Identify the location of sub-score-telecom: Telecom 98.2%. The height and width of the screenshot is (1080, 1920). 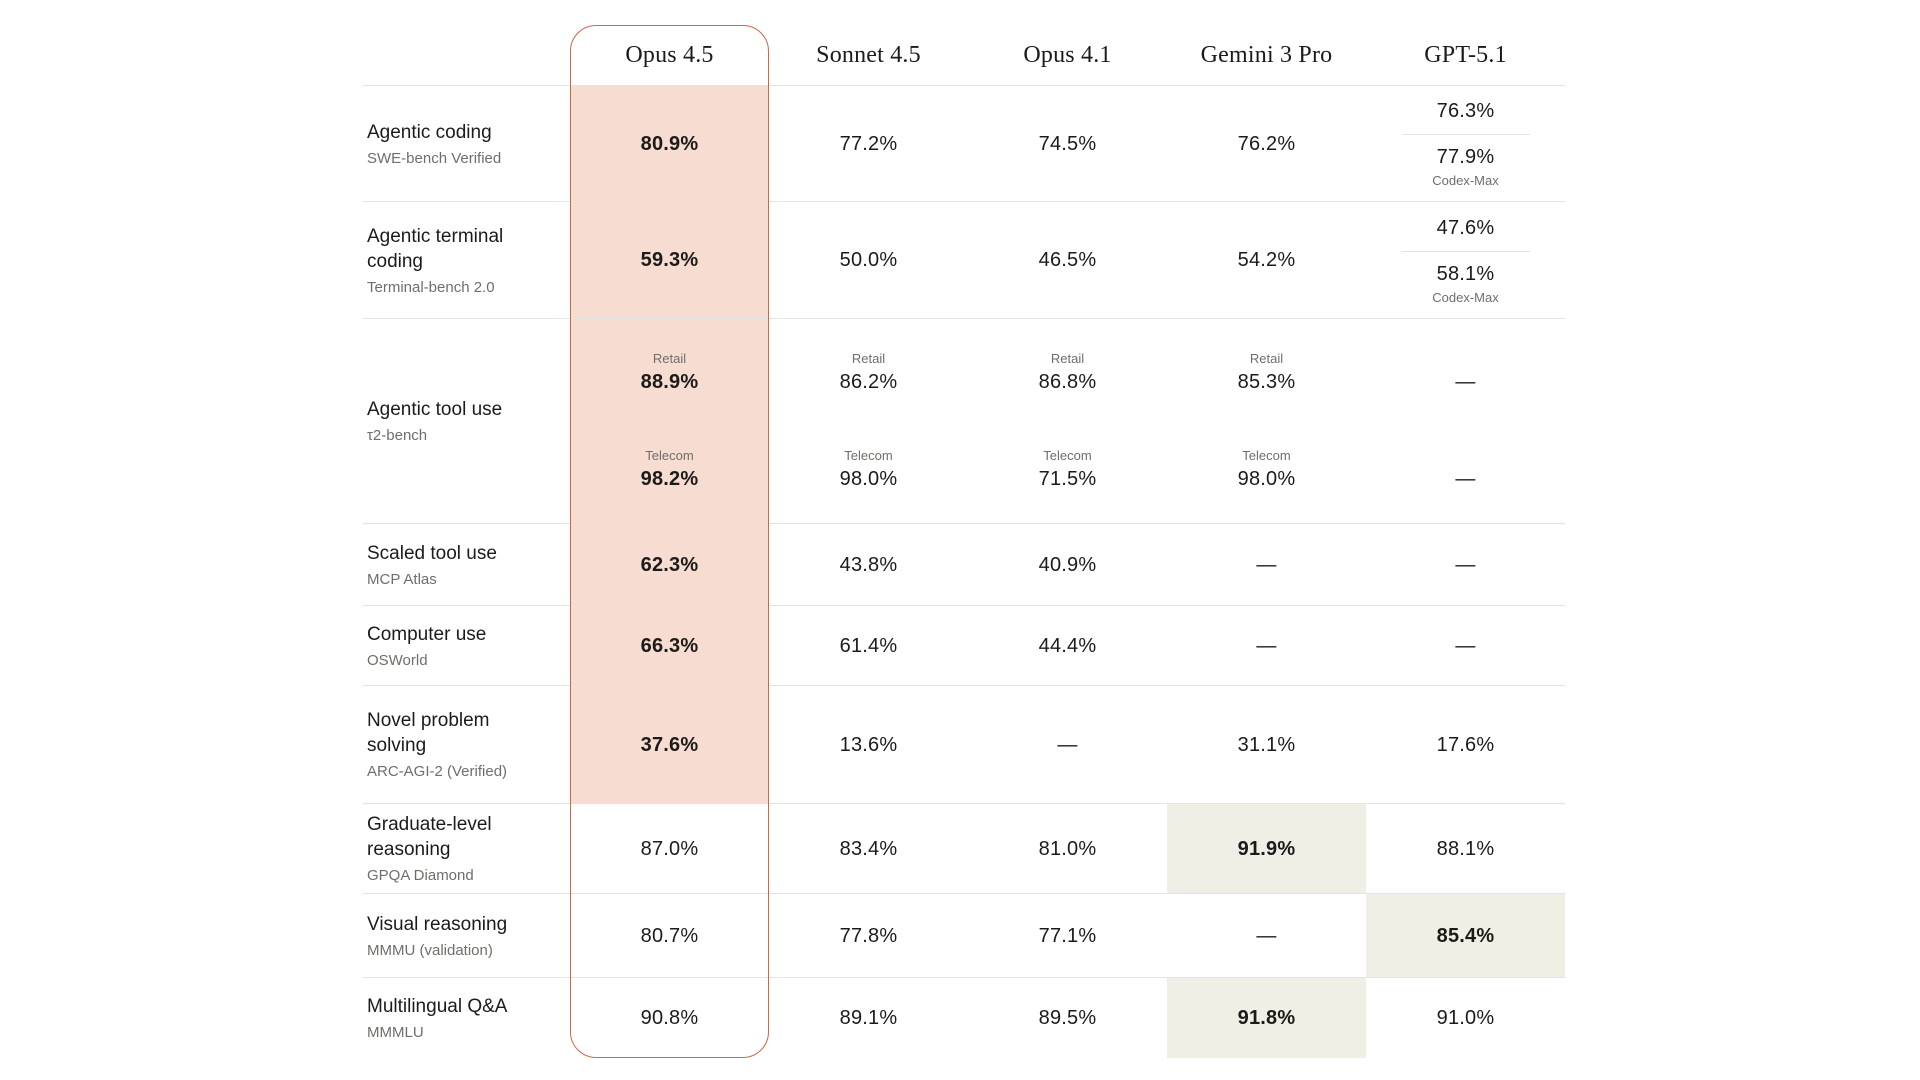
(670, 469).